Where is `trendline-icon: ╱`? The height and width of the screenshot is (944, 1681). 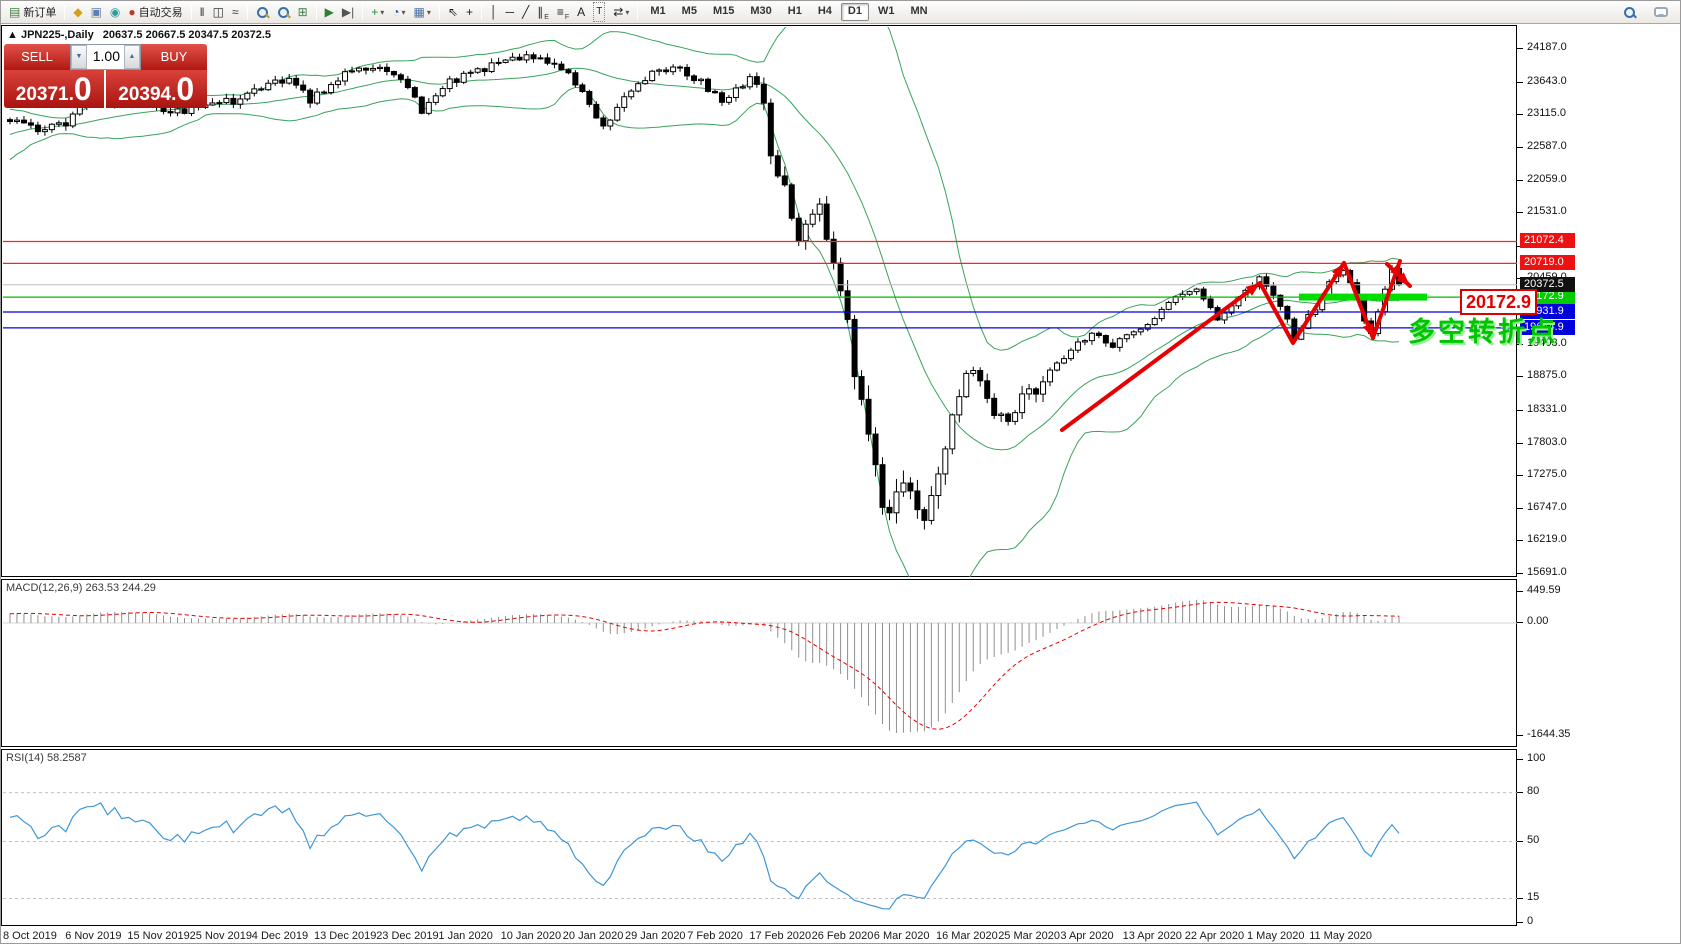 trendline-icon: ╱ is located at coordinates (525, 12).